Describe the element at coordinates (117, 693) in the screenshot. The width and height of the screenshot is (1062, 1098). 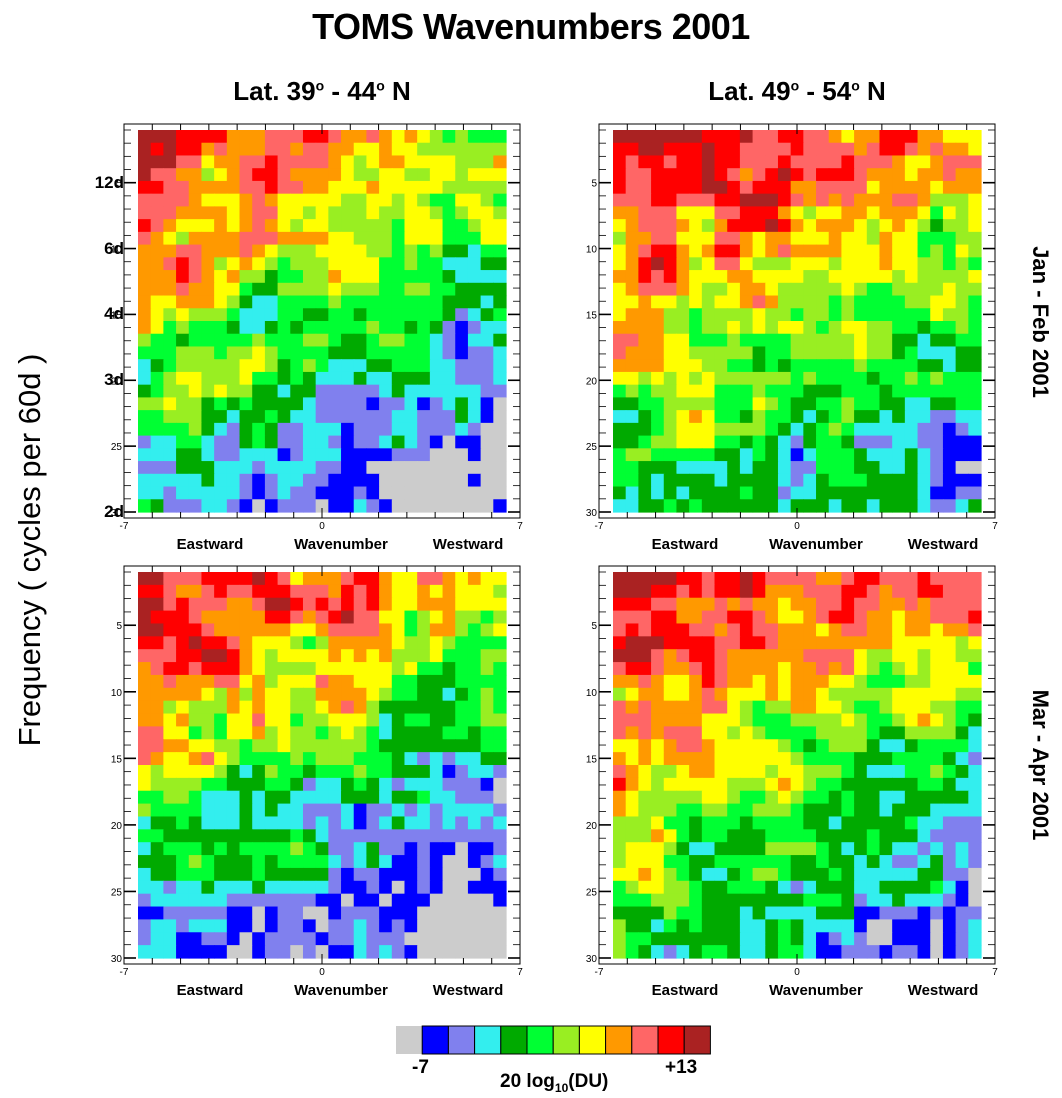
I see `y-tick-label: 10` at that location.